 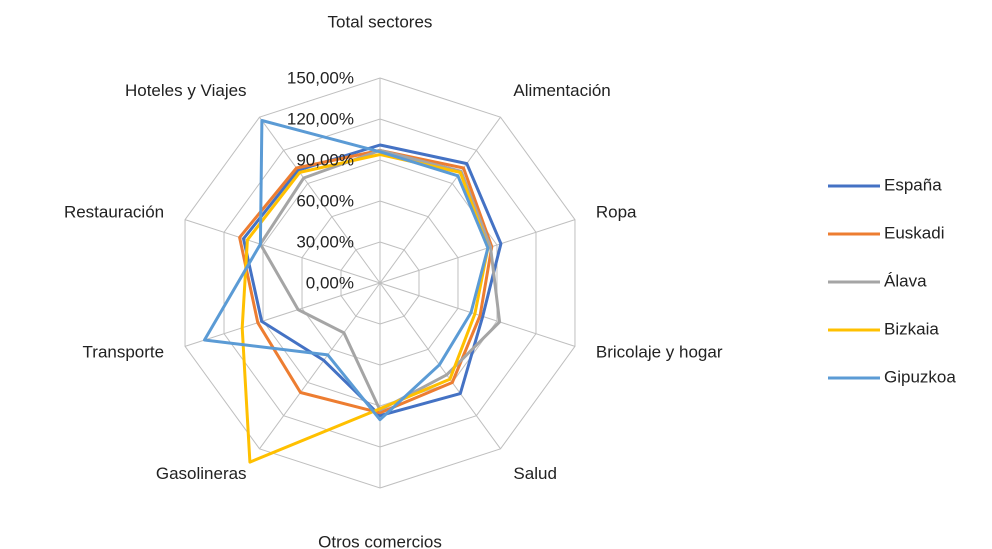 I want to click on r-tick-label: 120,00%, so click(x=320, y=118).